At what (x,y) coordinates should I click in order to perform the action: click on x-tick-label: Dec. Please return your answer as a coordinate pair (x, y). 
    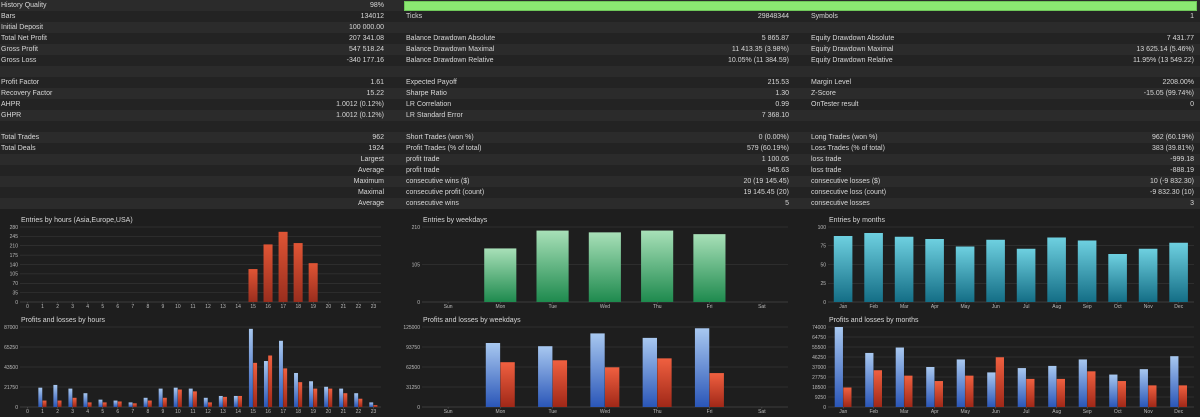
    Looking at the image, I should click on (1178, 307).